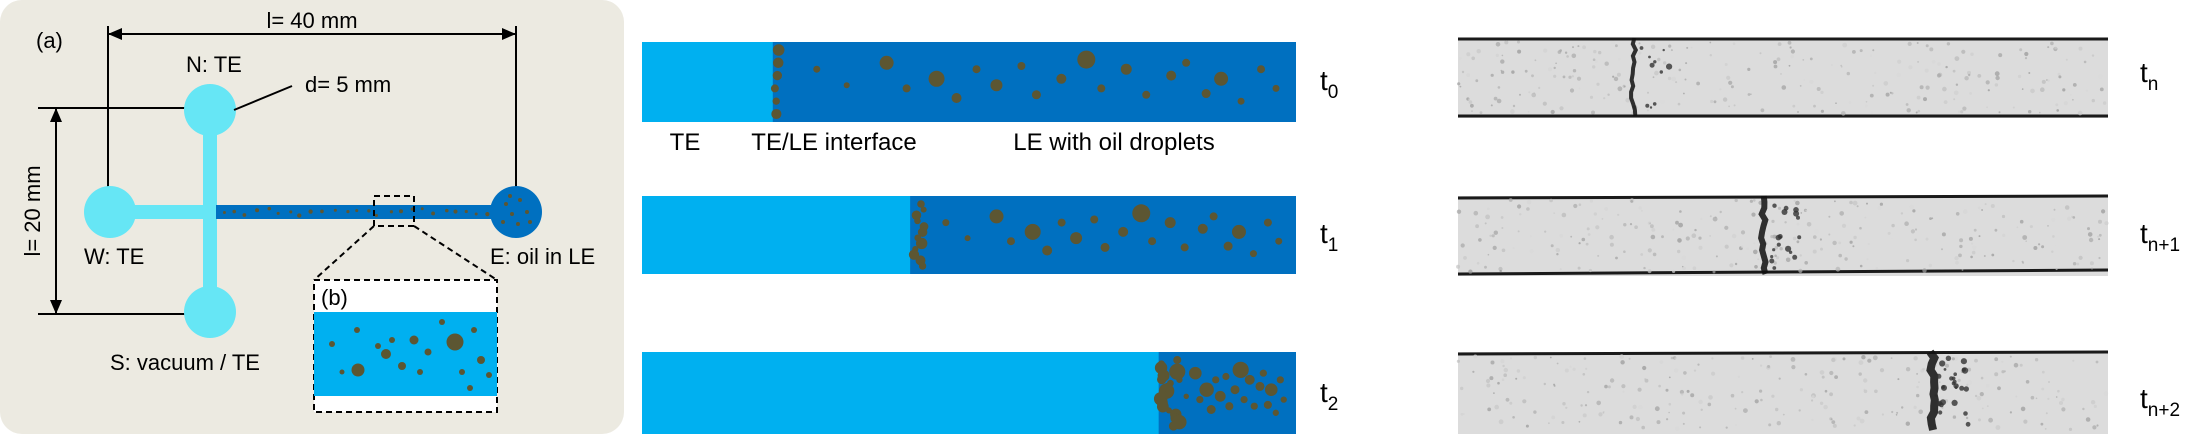 This screenshot has width=2186, height=434. Describe the element at coordinates (311, 20) in the screenshot. I see `length-top-label: l= 40 mm` at that location.